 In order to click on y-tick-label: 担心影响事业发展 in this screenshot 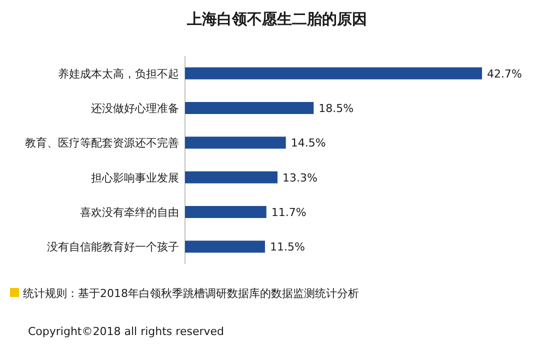, I will do `click(135, 177)`.